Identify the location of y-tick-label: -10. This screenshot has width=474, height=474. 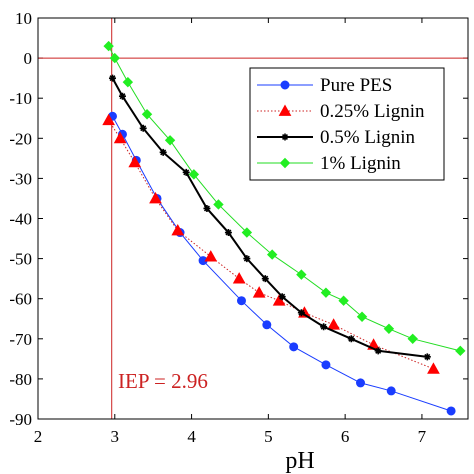
(20, 98).